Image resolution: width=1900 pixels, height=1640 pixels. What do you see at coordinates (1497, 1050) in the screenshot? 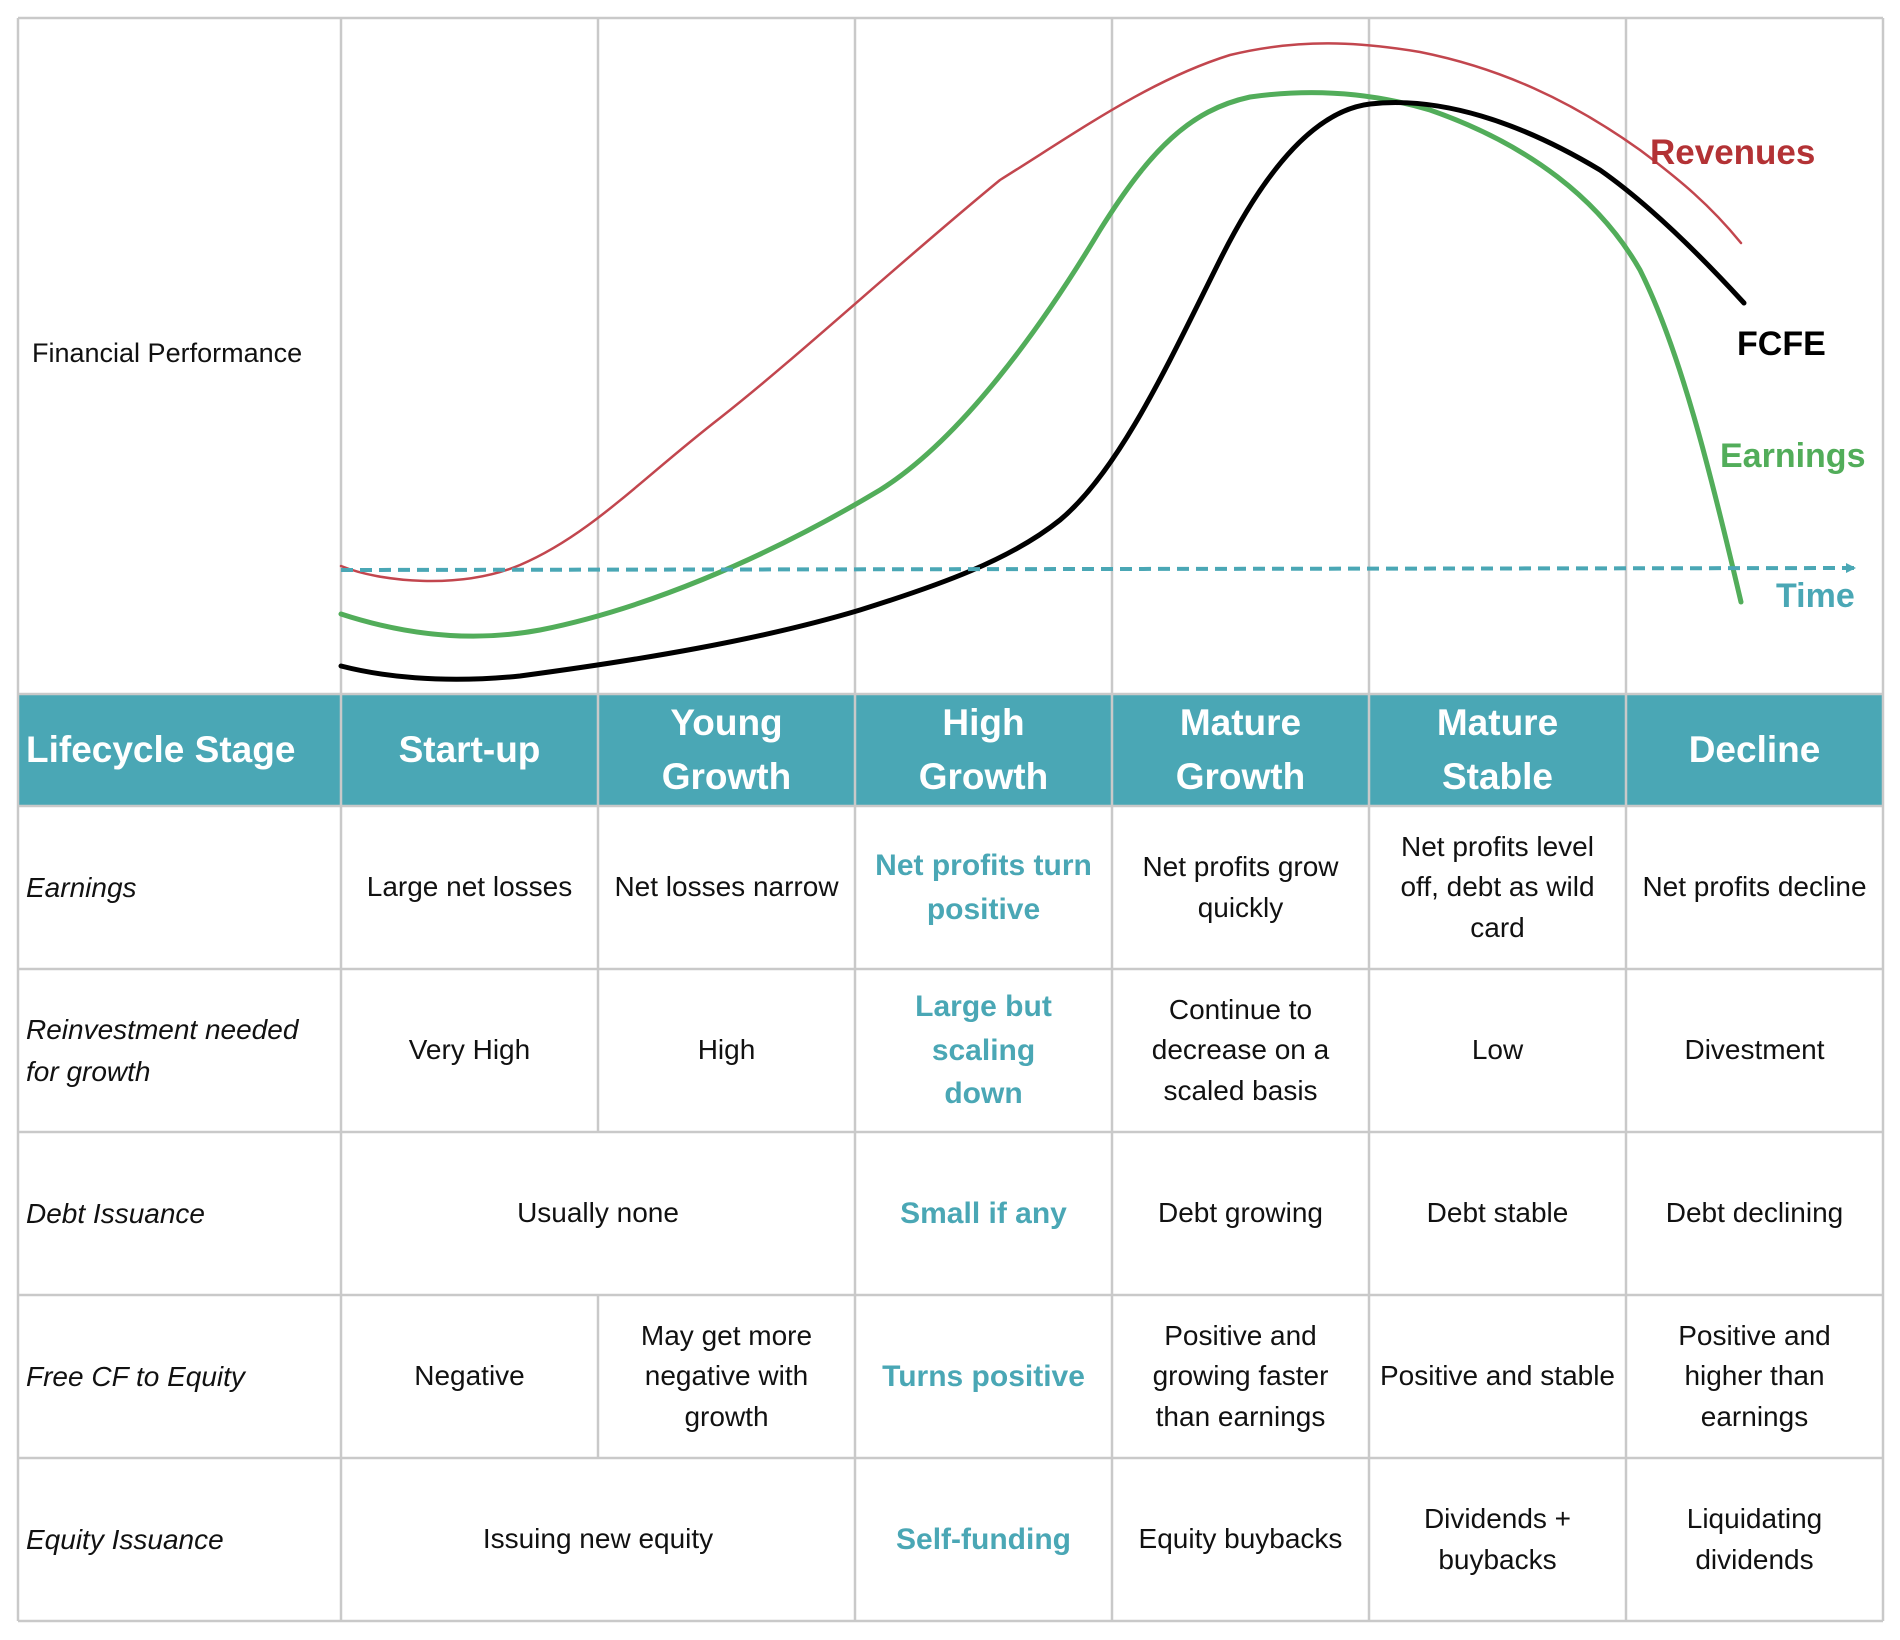
I see `table-cell: Low` at bounding box center [1497, 1050].